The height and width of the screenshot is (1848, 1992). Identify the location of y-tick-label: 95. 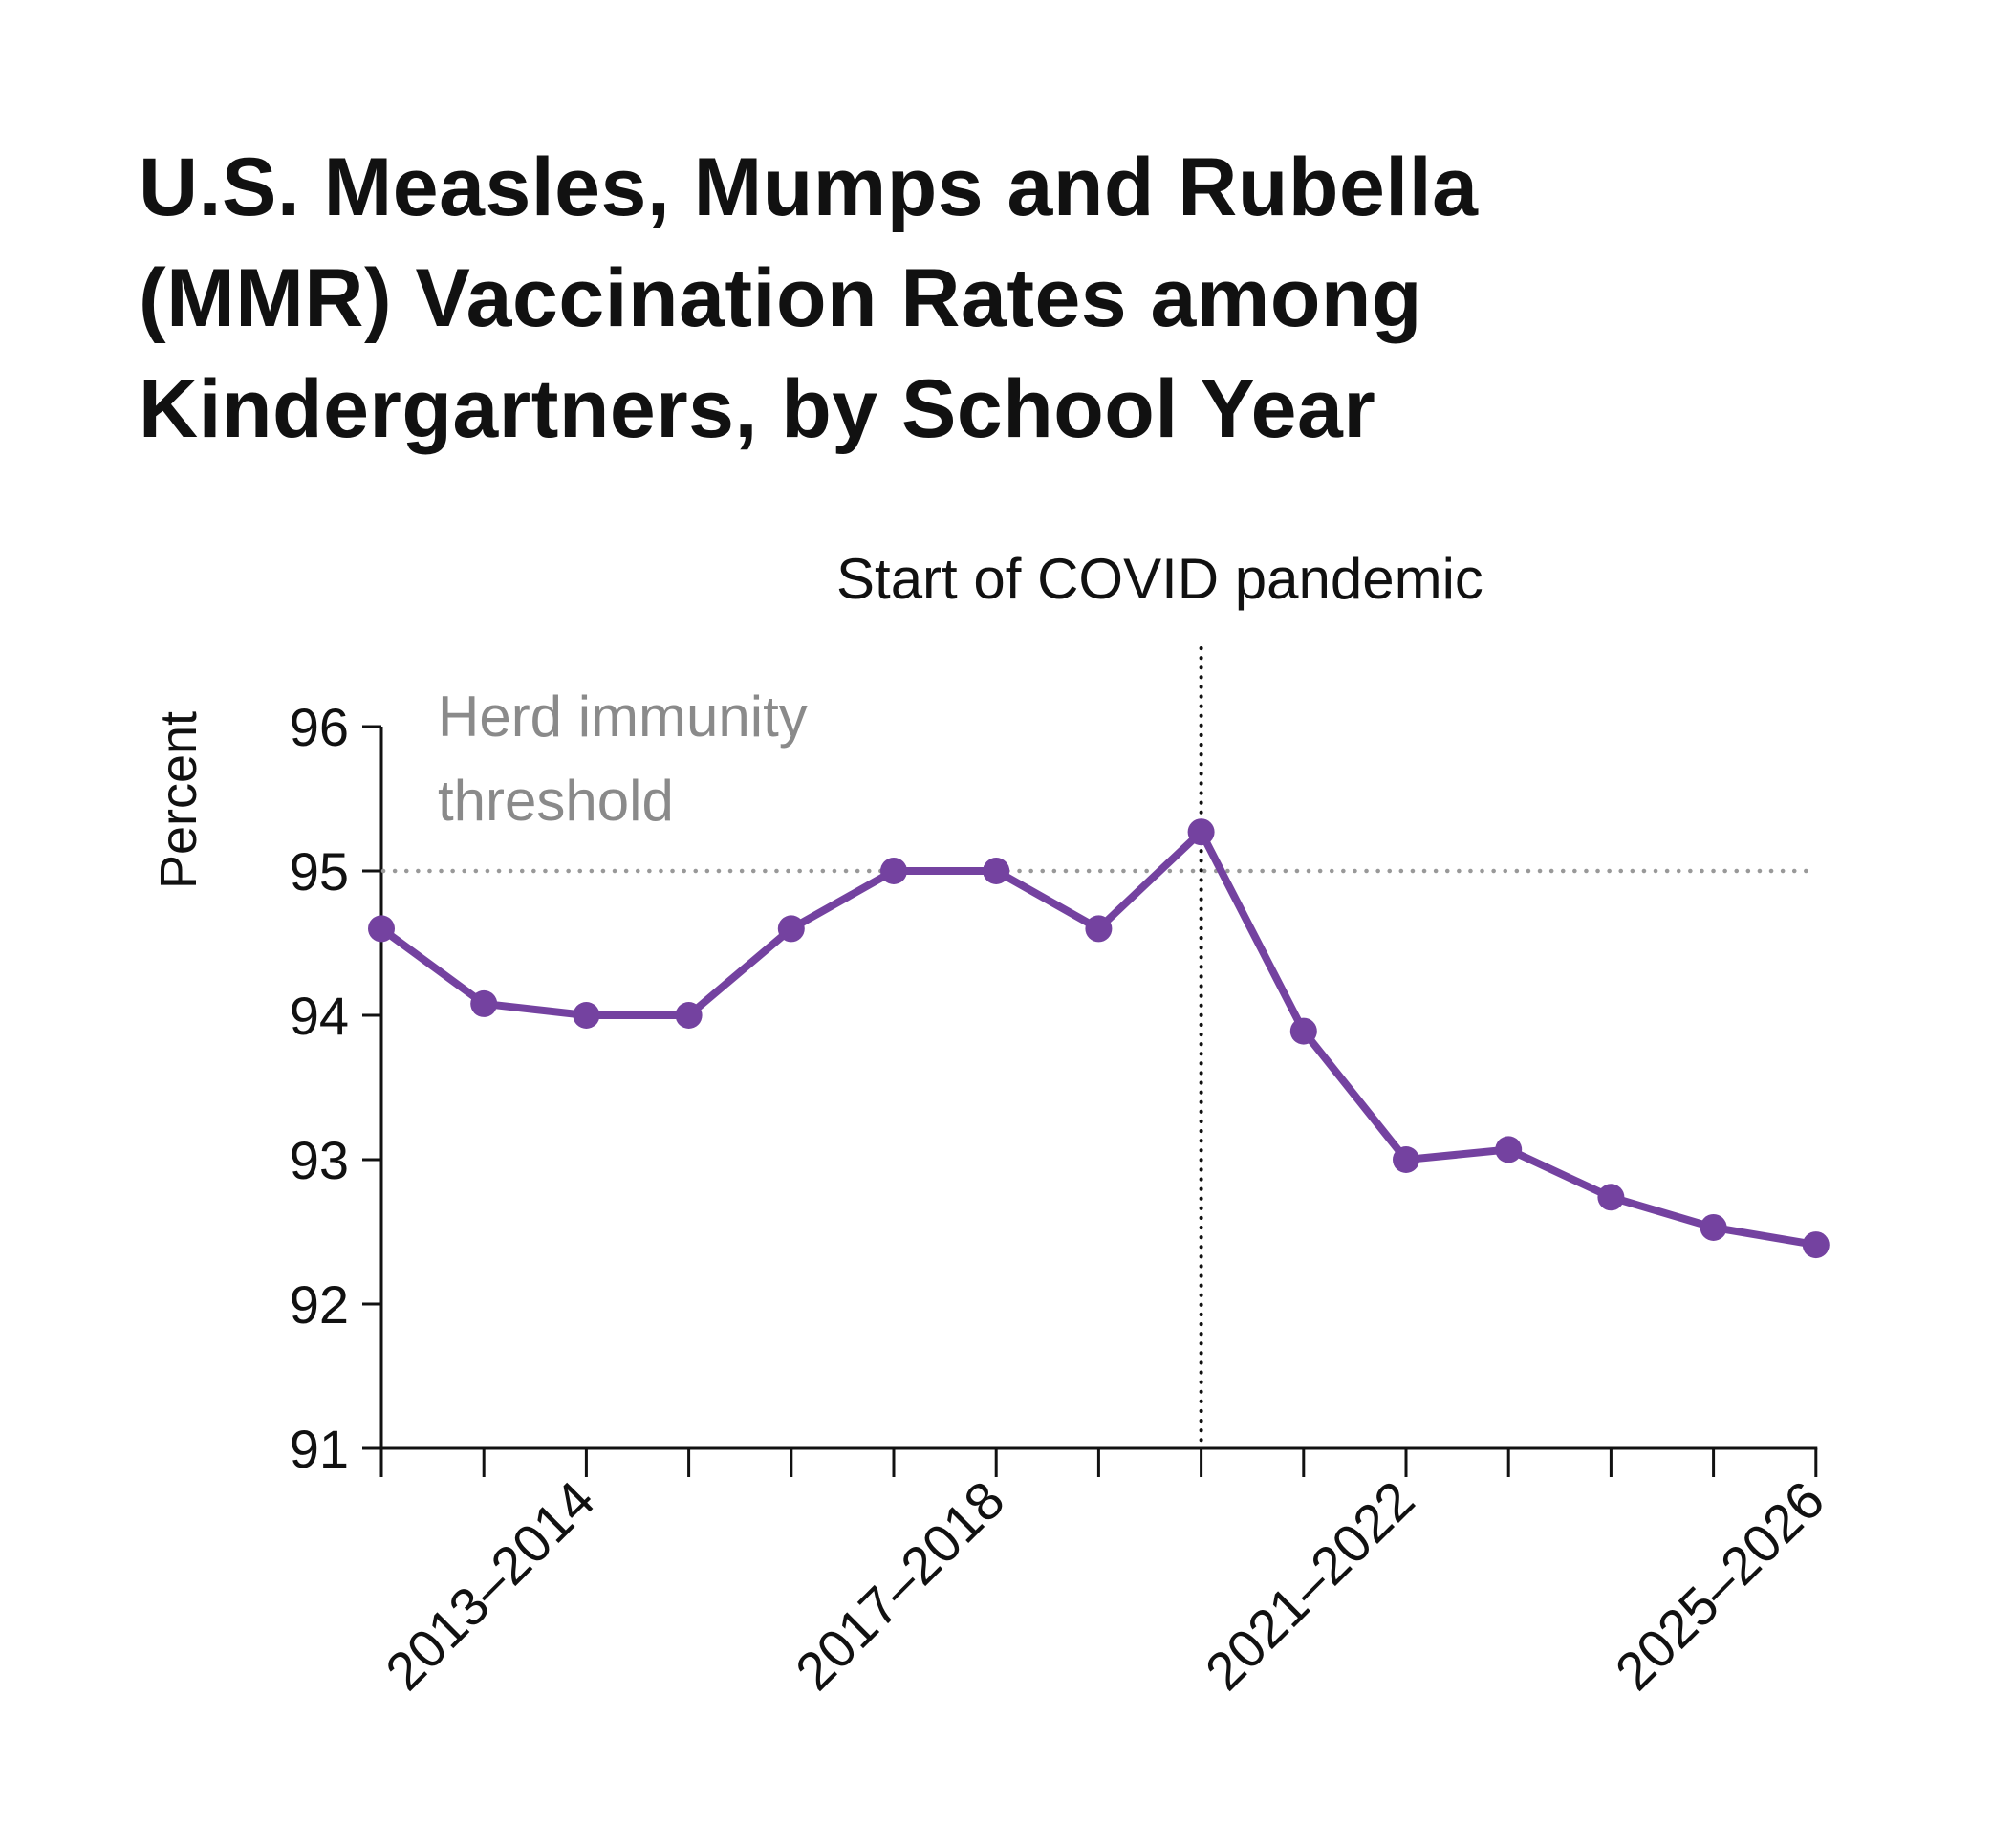
(319, 871).